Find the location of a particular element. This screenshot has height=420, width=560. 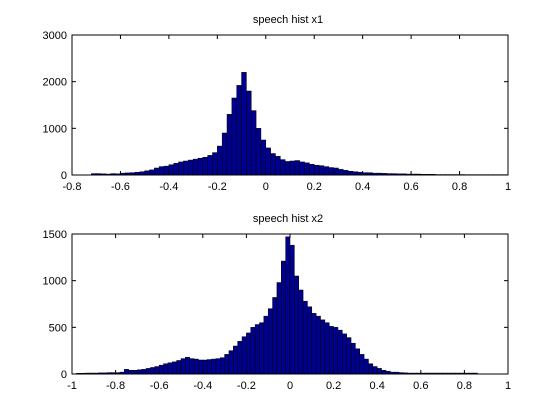

y-tick-label: 3000 is located at coordinates (55, 36).